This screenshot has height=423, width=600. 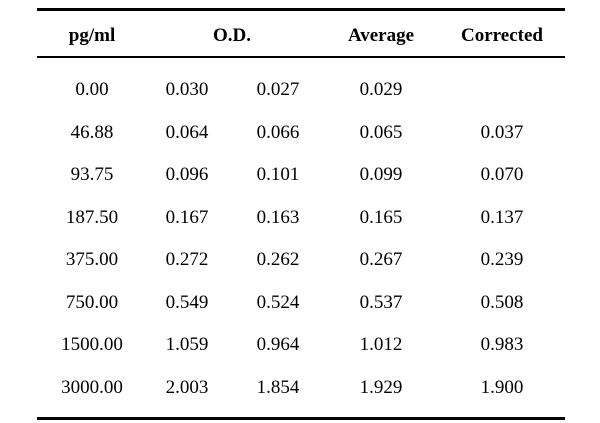 I want to click on table-top-rule, so click(x=301, y=9).